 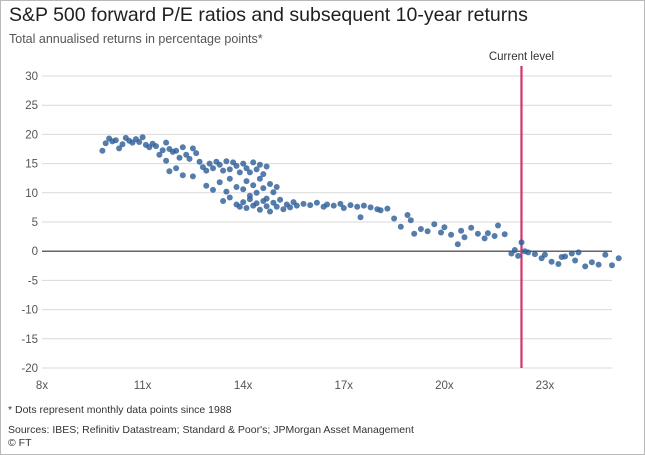 I want to click on y-tick-label: 10, so click(x=31, y=194).